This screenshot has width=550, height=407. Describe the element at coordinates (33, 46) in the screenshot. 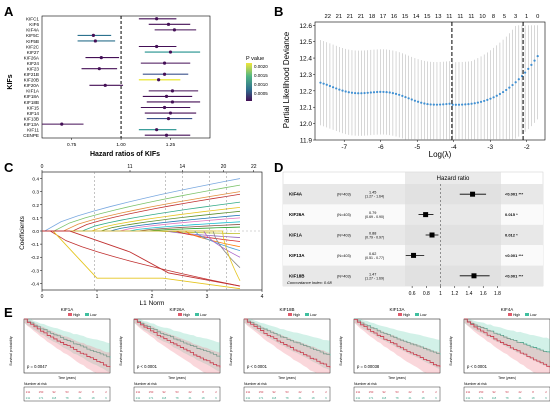

I see `panel-a-tick-label-kif2c: KIF2C` at that location.